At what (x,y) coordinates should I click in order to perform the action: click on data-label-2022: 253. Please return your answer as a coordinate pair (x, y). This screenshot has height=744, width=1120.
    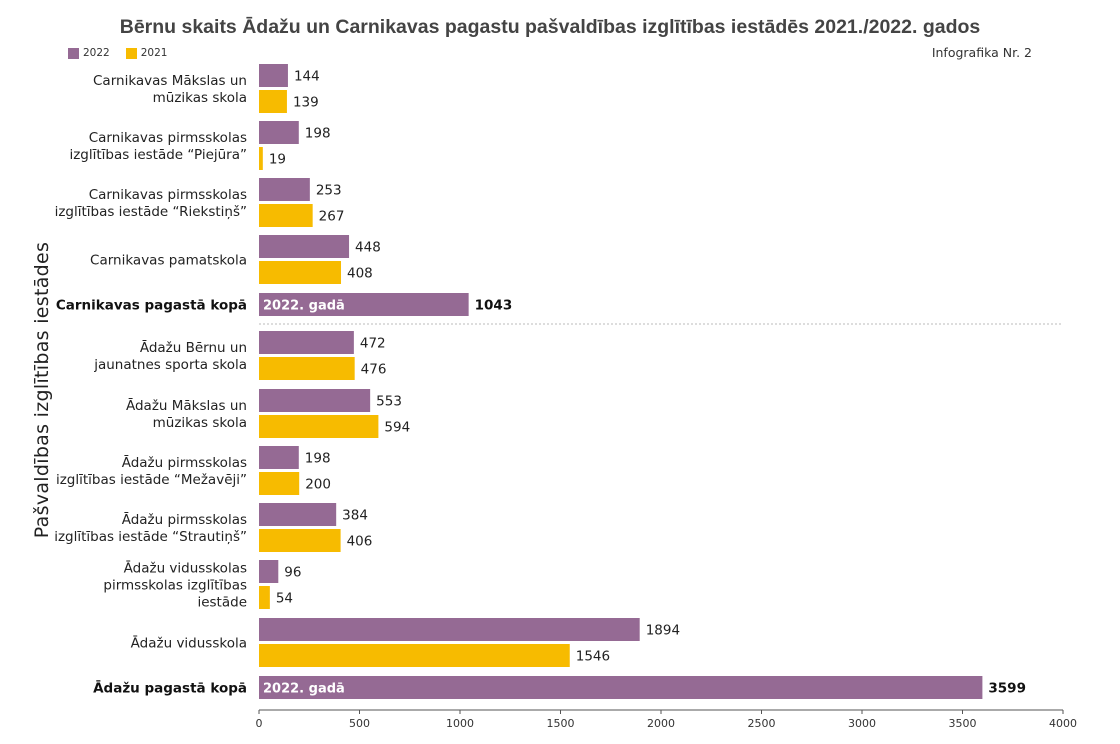
    Looking at the image, I should click on (329, 191).